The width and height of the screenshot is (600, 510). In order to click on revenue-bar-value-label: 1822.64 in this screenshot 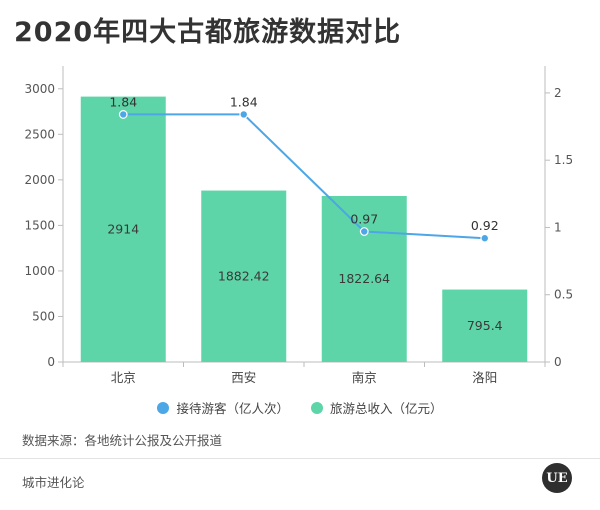, I will do `click(364, 278)`.